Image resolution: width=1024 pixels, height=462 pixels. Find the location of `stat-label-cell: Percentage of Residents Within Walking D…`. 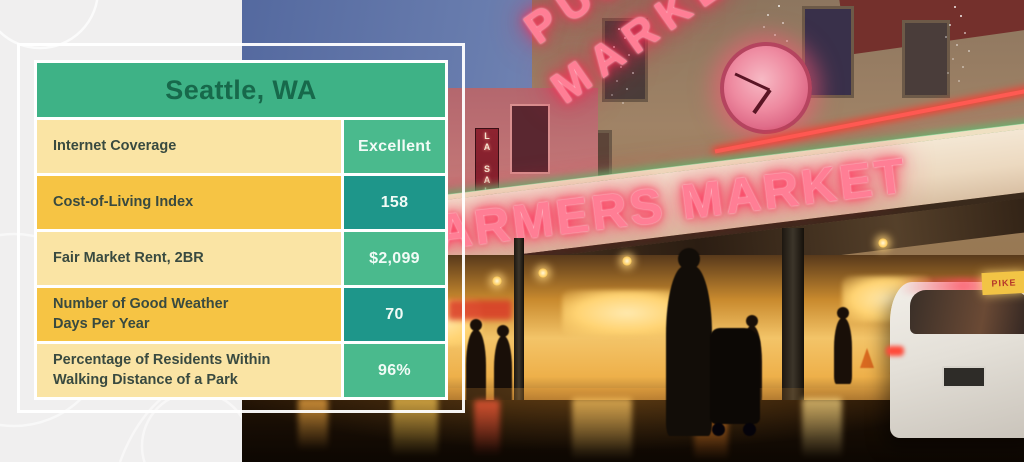

stat-label-cell: Percentage of Residents Within Walking D… is located at coordinates (189, 370).